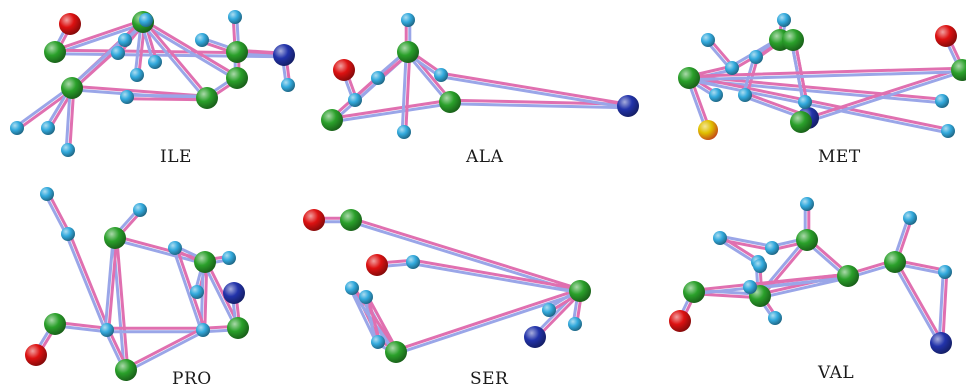  What do you see at coordinates (807, 240) in the screenshot?
I see `val-atom-carbon` at bounding box center [807, 240].